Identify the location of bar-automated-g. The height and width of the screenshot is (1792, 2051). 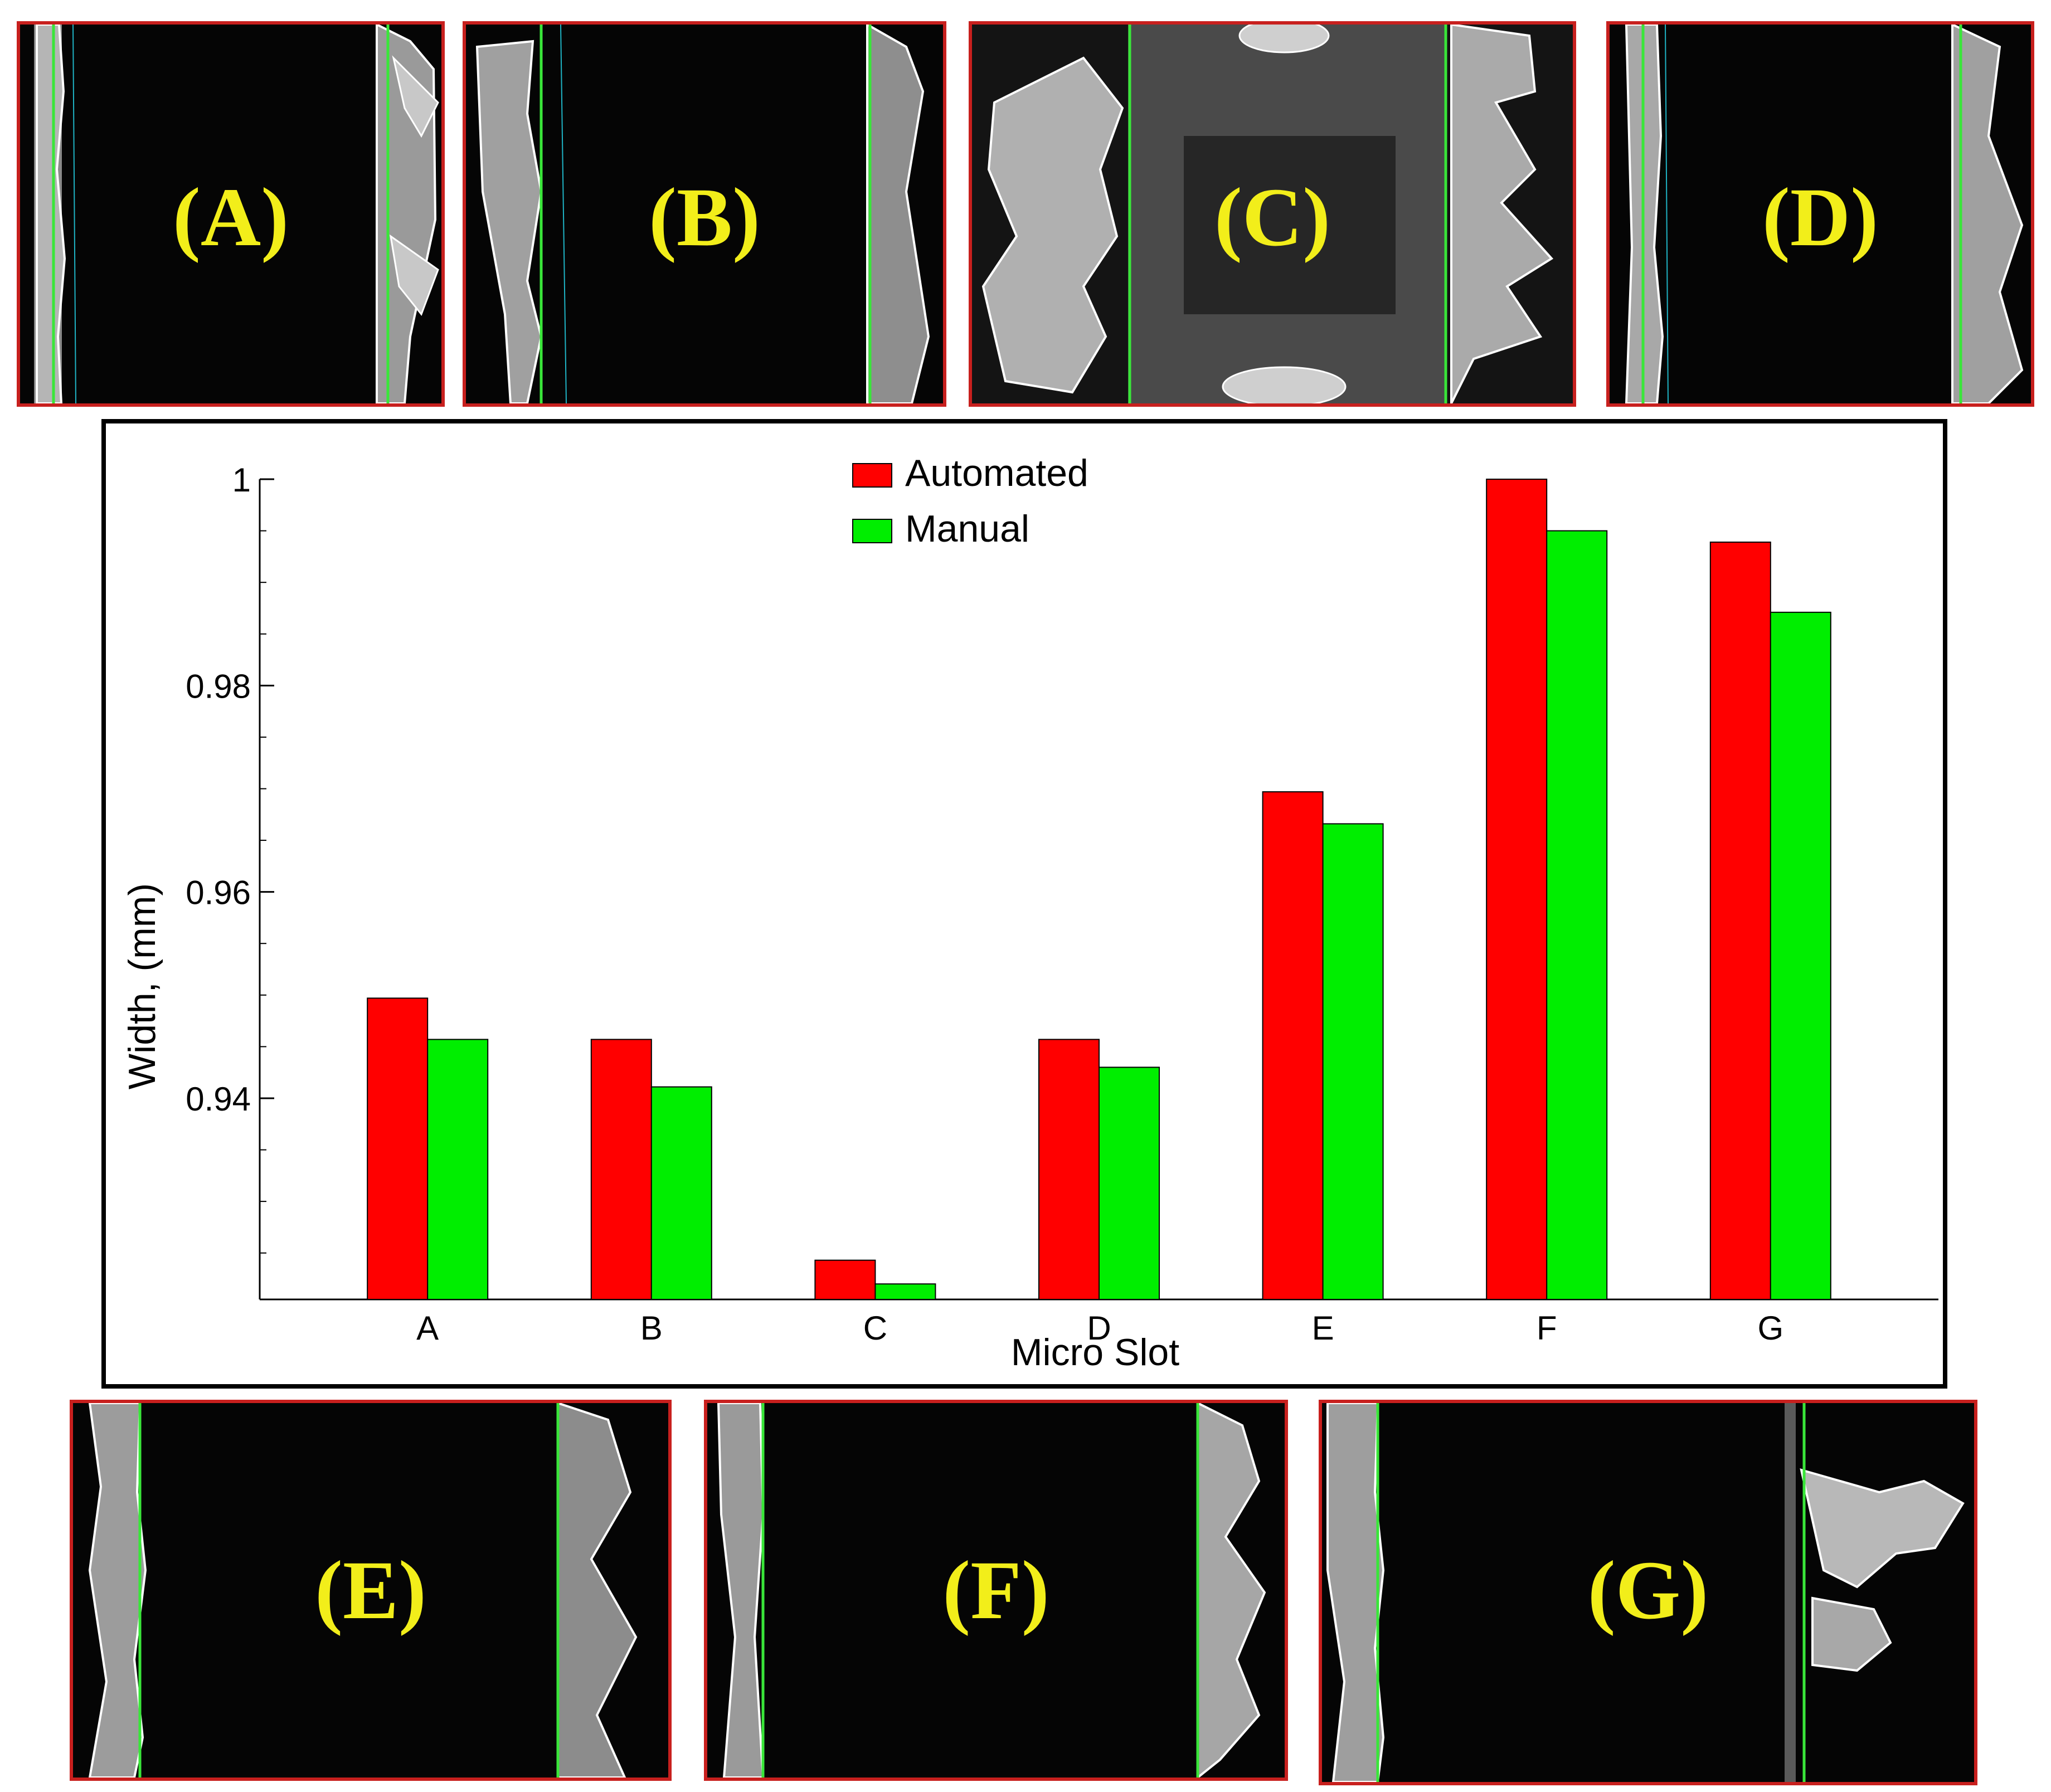
(1740, 920).